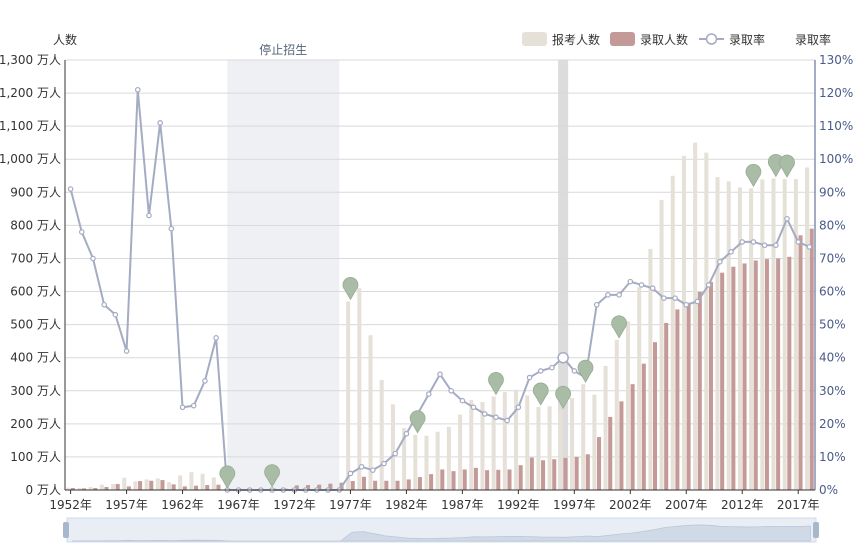 This screenshot has width=860, height=550. Describe the element at coordinates (683, 322) in the screenshot. I see `bar-applicants-2007` at that location.